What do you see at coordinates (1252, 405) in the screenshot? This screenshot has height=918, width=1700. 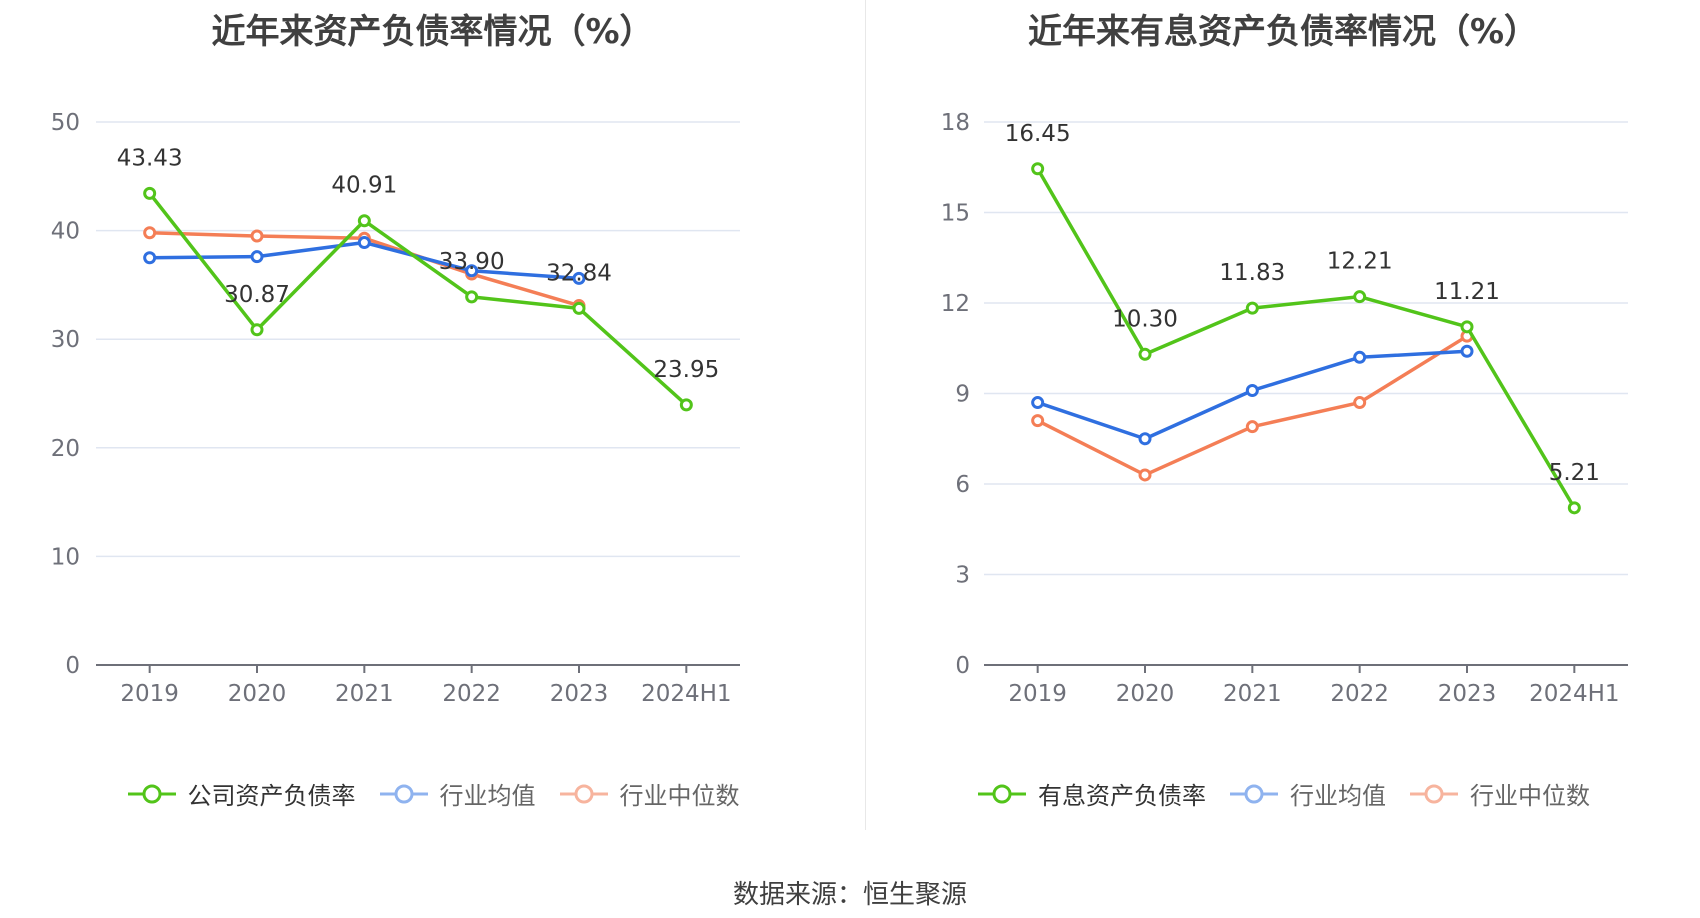 I see `series-line-industry-median` at bounding box center [1252, 405].